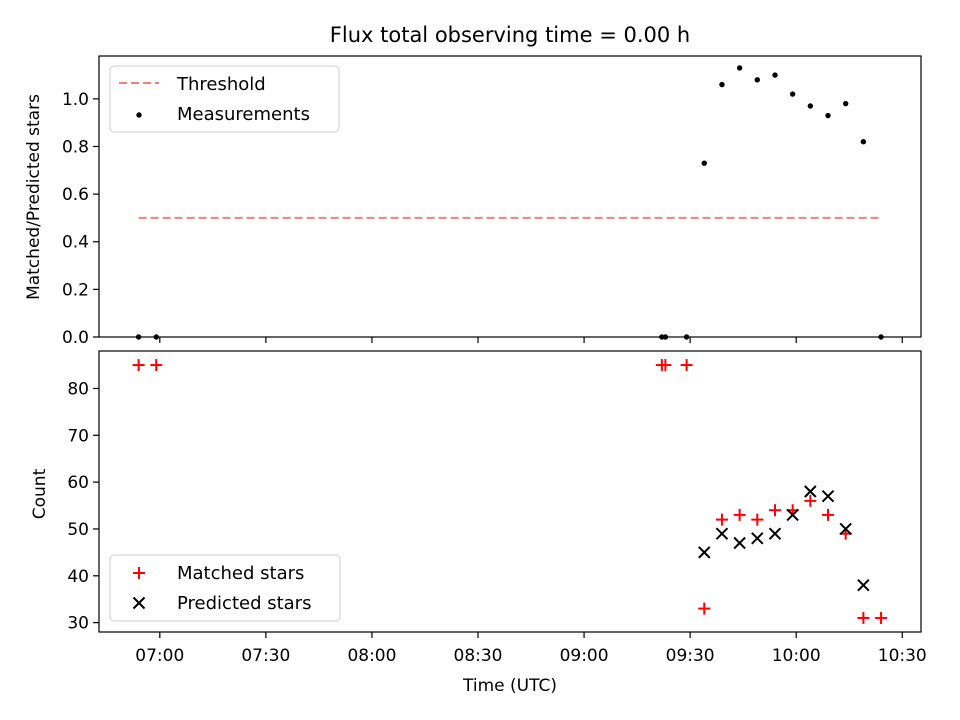  Describe the element at coordinates (221, 84) in the screenshot. I see `legend-threshold-label: Threshold` at that location.